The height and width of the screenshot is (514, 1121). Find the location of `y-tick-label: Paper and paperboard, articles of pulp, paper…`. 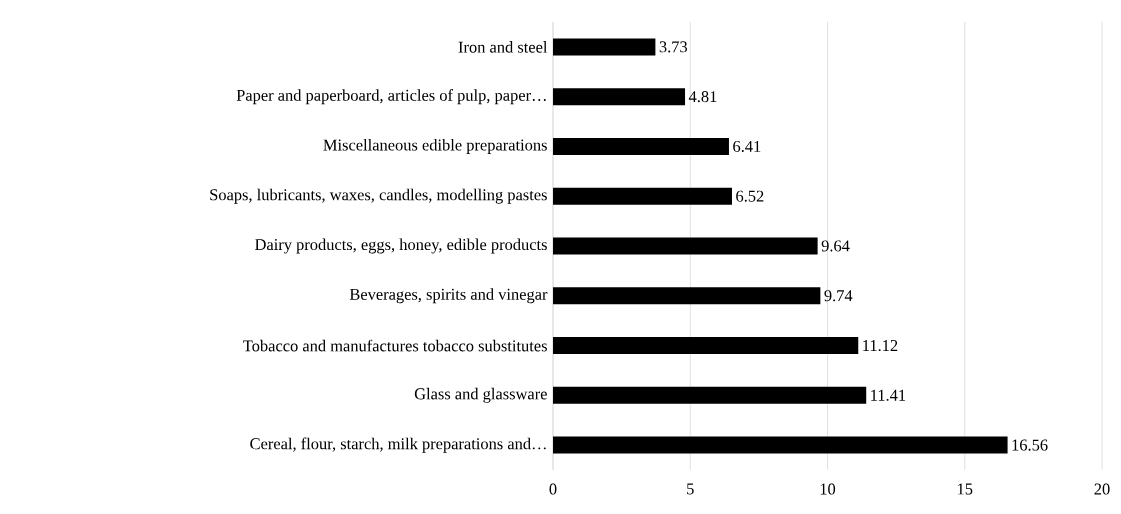

y-tick-label: Paper and paperboard, articles of pulp, paper… is located at coordinates (391, 97).